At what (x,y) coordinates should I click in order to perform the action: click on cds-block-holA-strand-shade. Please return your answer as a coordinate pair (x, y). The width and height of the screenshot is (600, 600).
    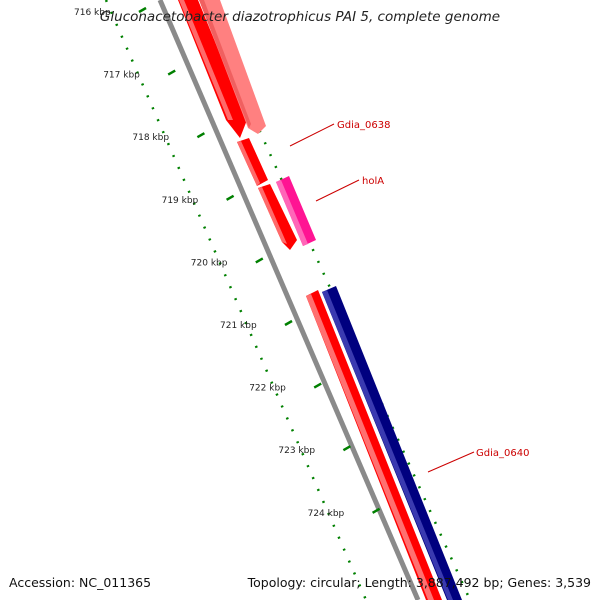
    Looking at the image, I should click on (272, 215).